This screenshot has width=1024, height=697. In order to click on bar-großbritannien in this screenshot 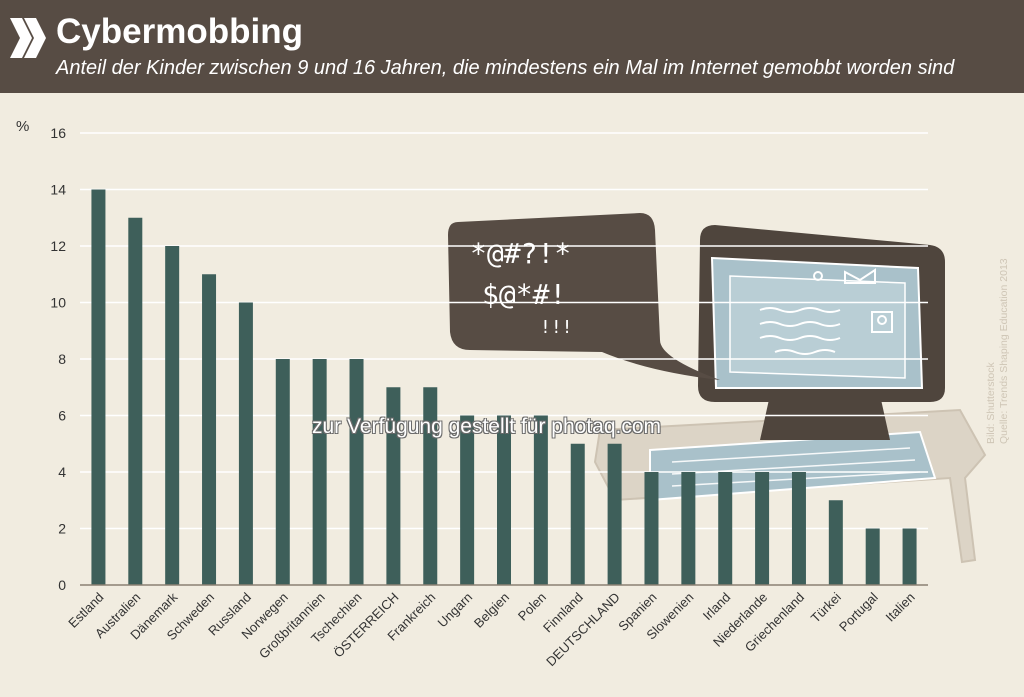, I will do `click(319, 472)`.